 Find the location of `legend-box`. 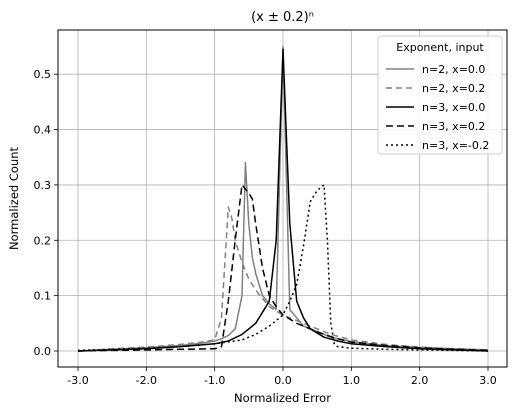

legend-box is located at coordinates (440, 95).